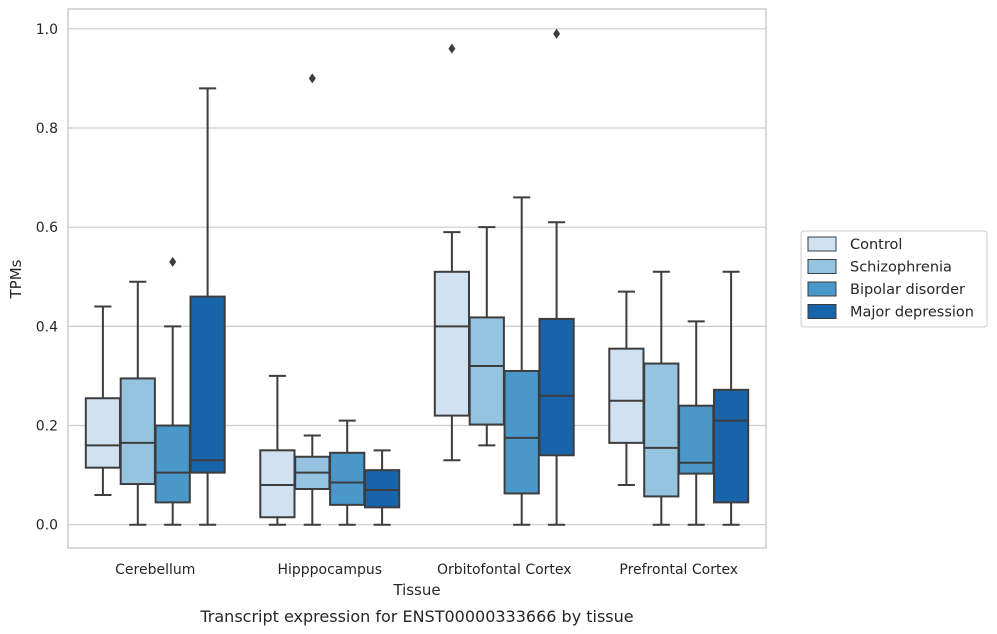 Image resolution: width=997 pixels, height=634 pixels. Describe the element at coordinates (47, 526) in the screenshot. I see `y-tick-label: 0.0` at that location.